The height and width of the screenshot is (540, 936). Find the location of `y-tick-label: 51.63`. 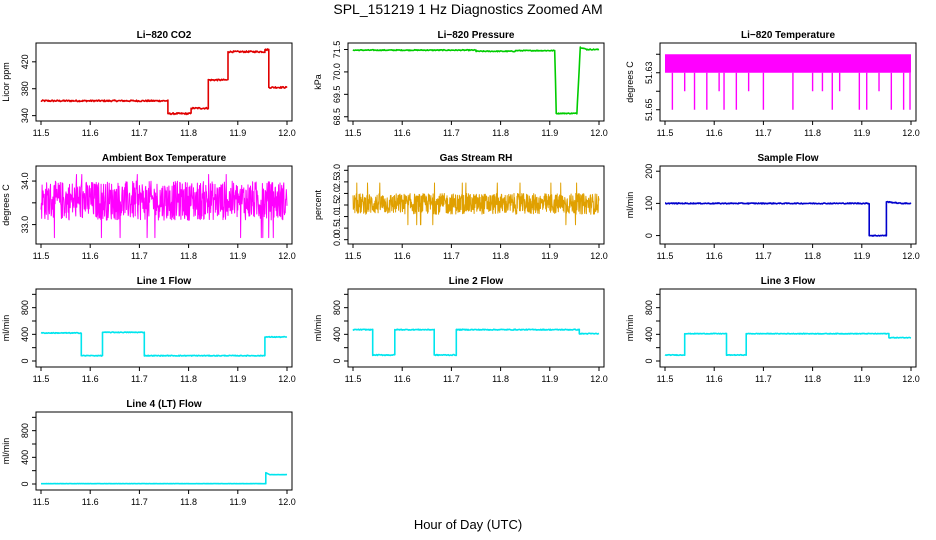

y-tick-label: 51.63 is located at coordinates (649, 72).